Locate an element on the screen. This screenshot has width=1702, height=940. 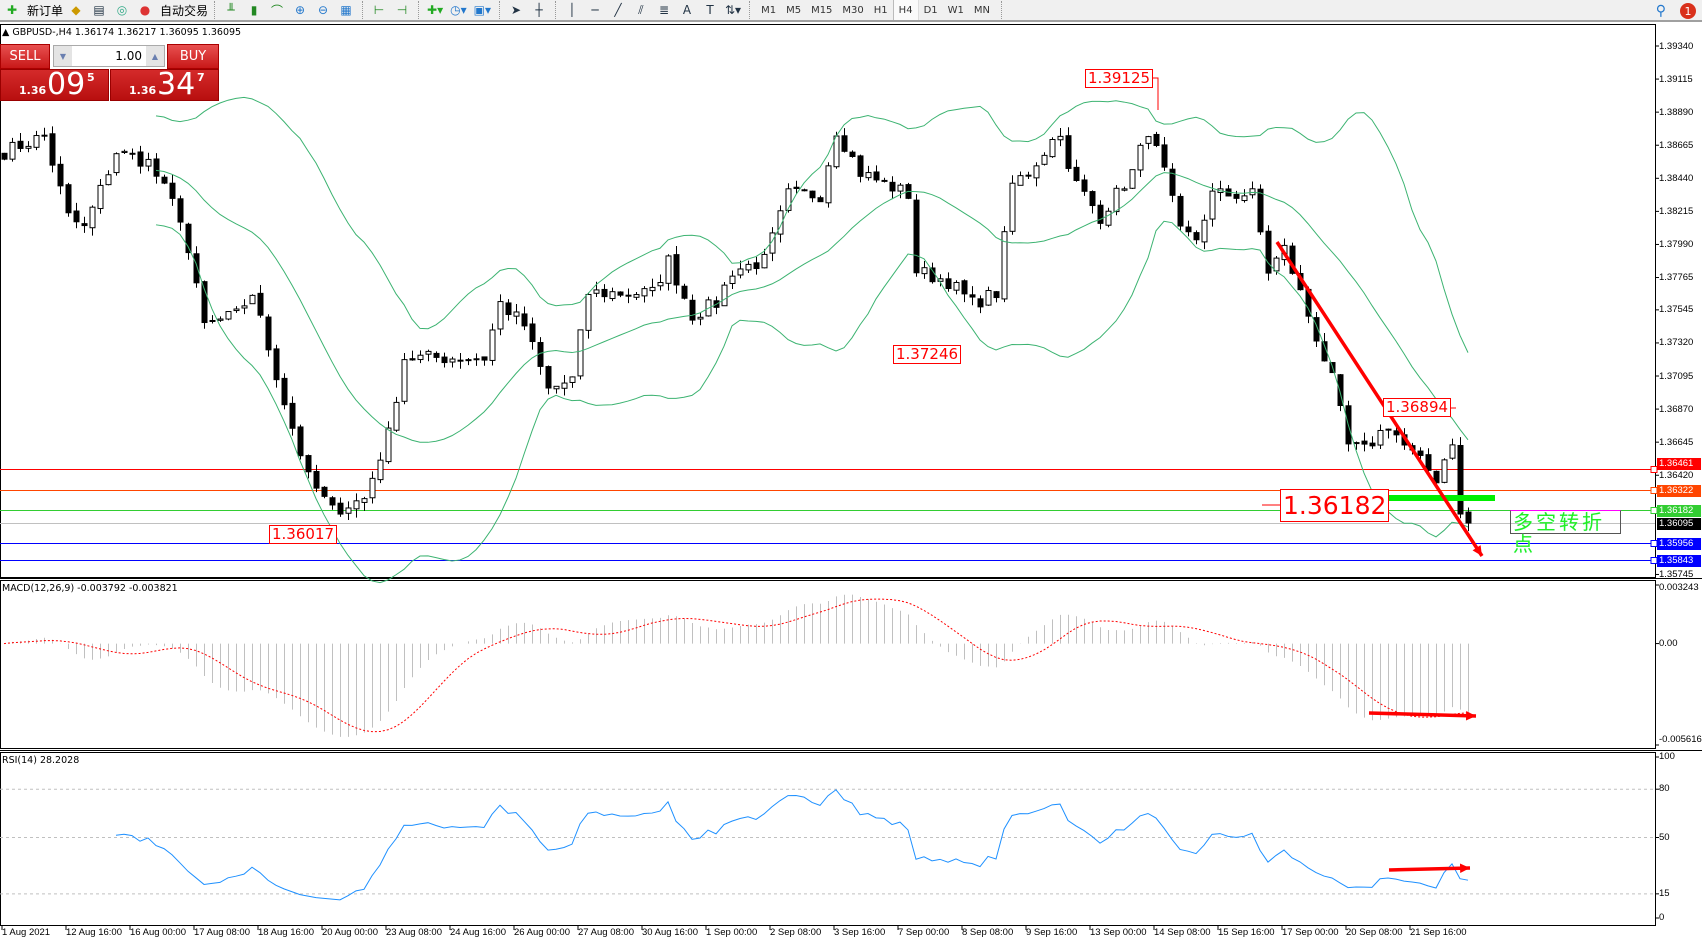
arrows-icon: ⇅▾ is located at coordinates (733, 10).